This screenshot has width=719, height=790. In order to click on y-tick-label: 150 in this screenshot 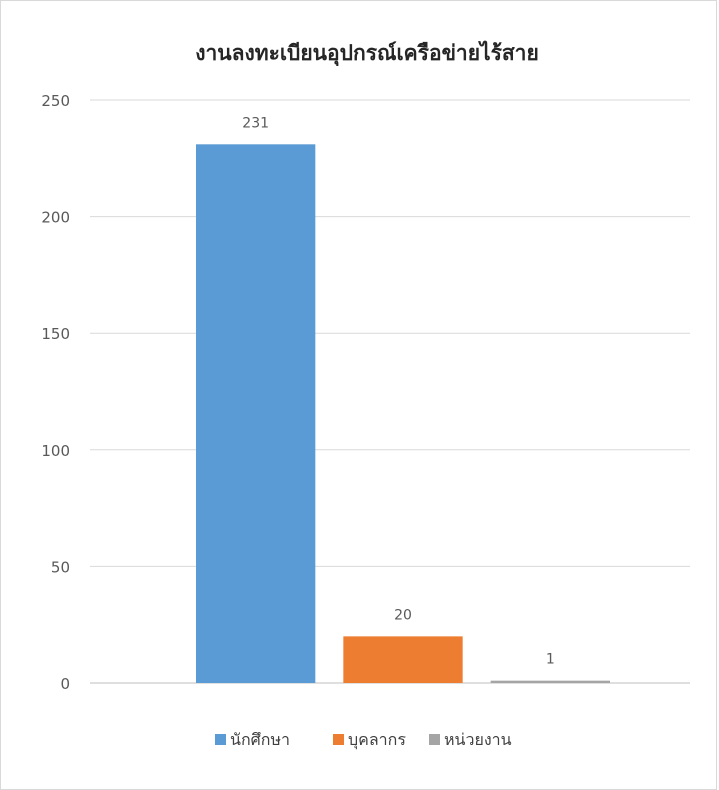, I will do `click(55, 334)`.